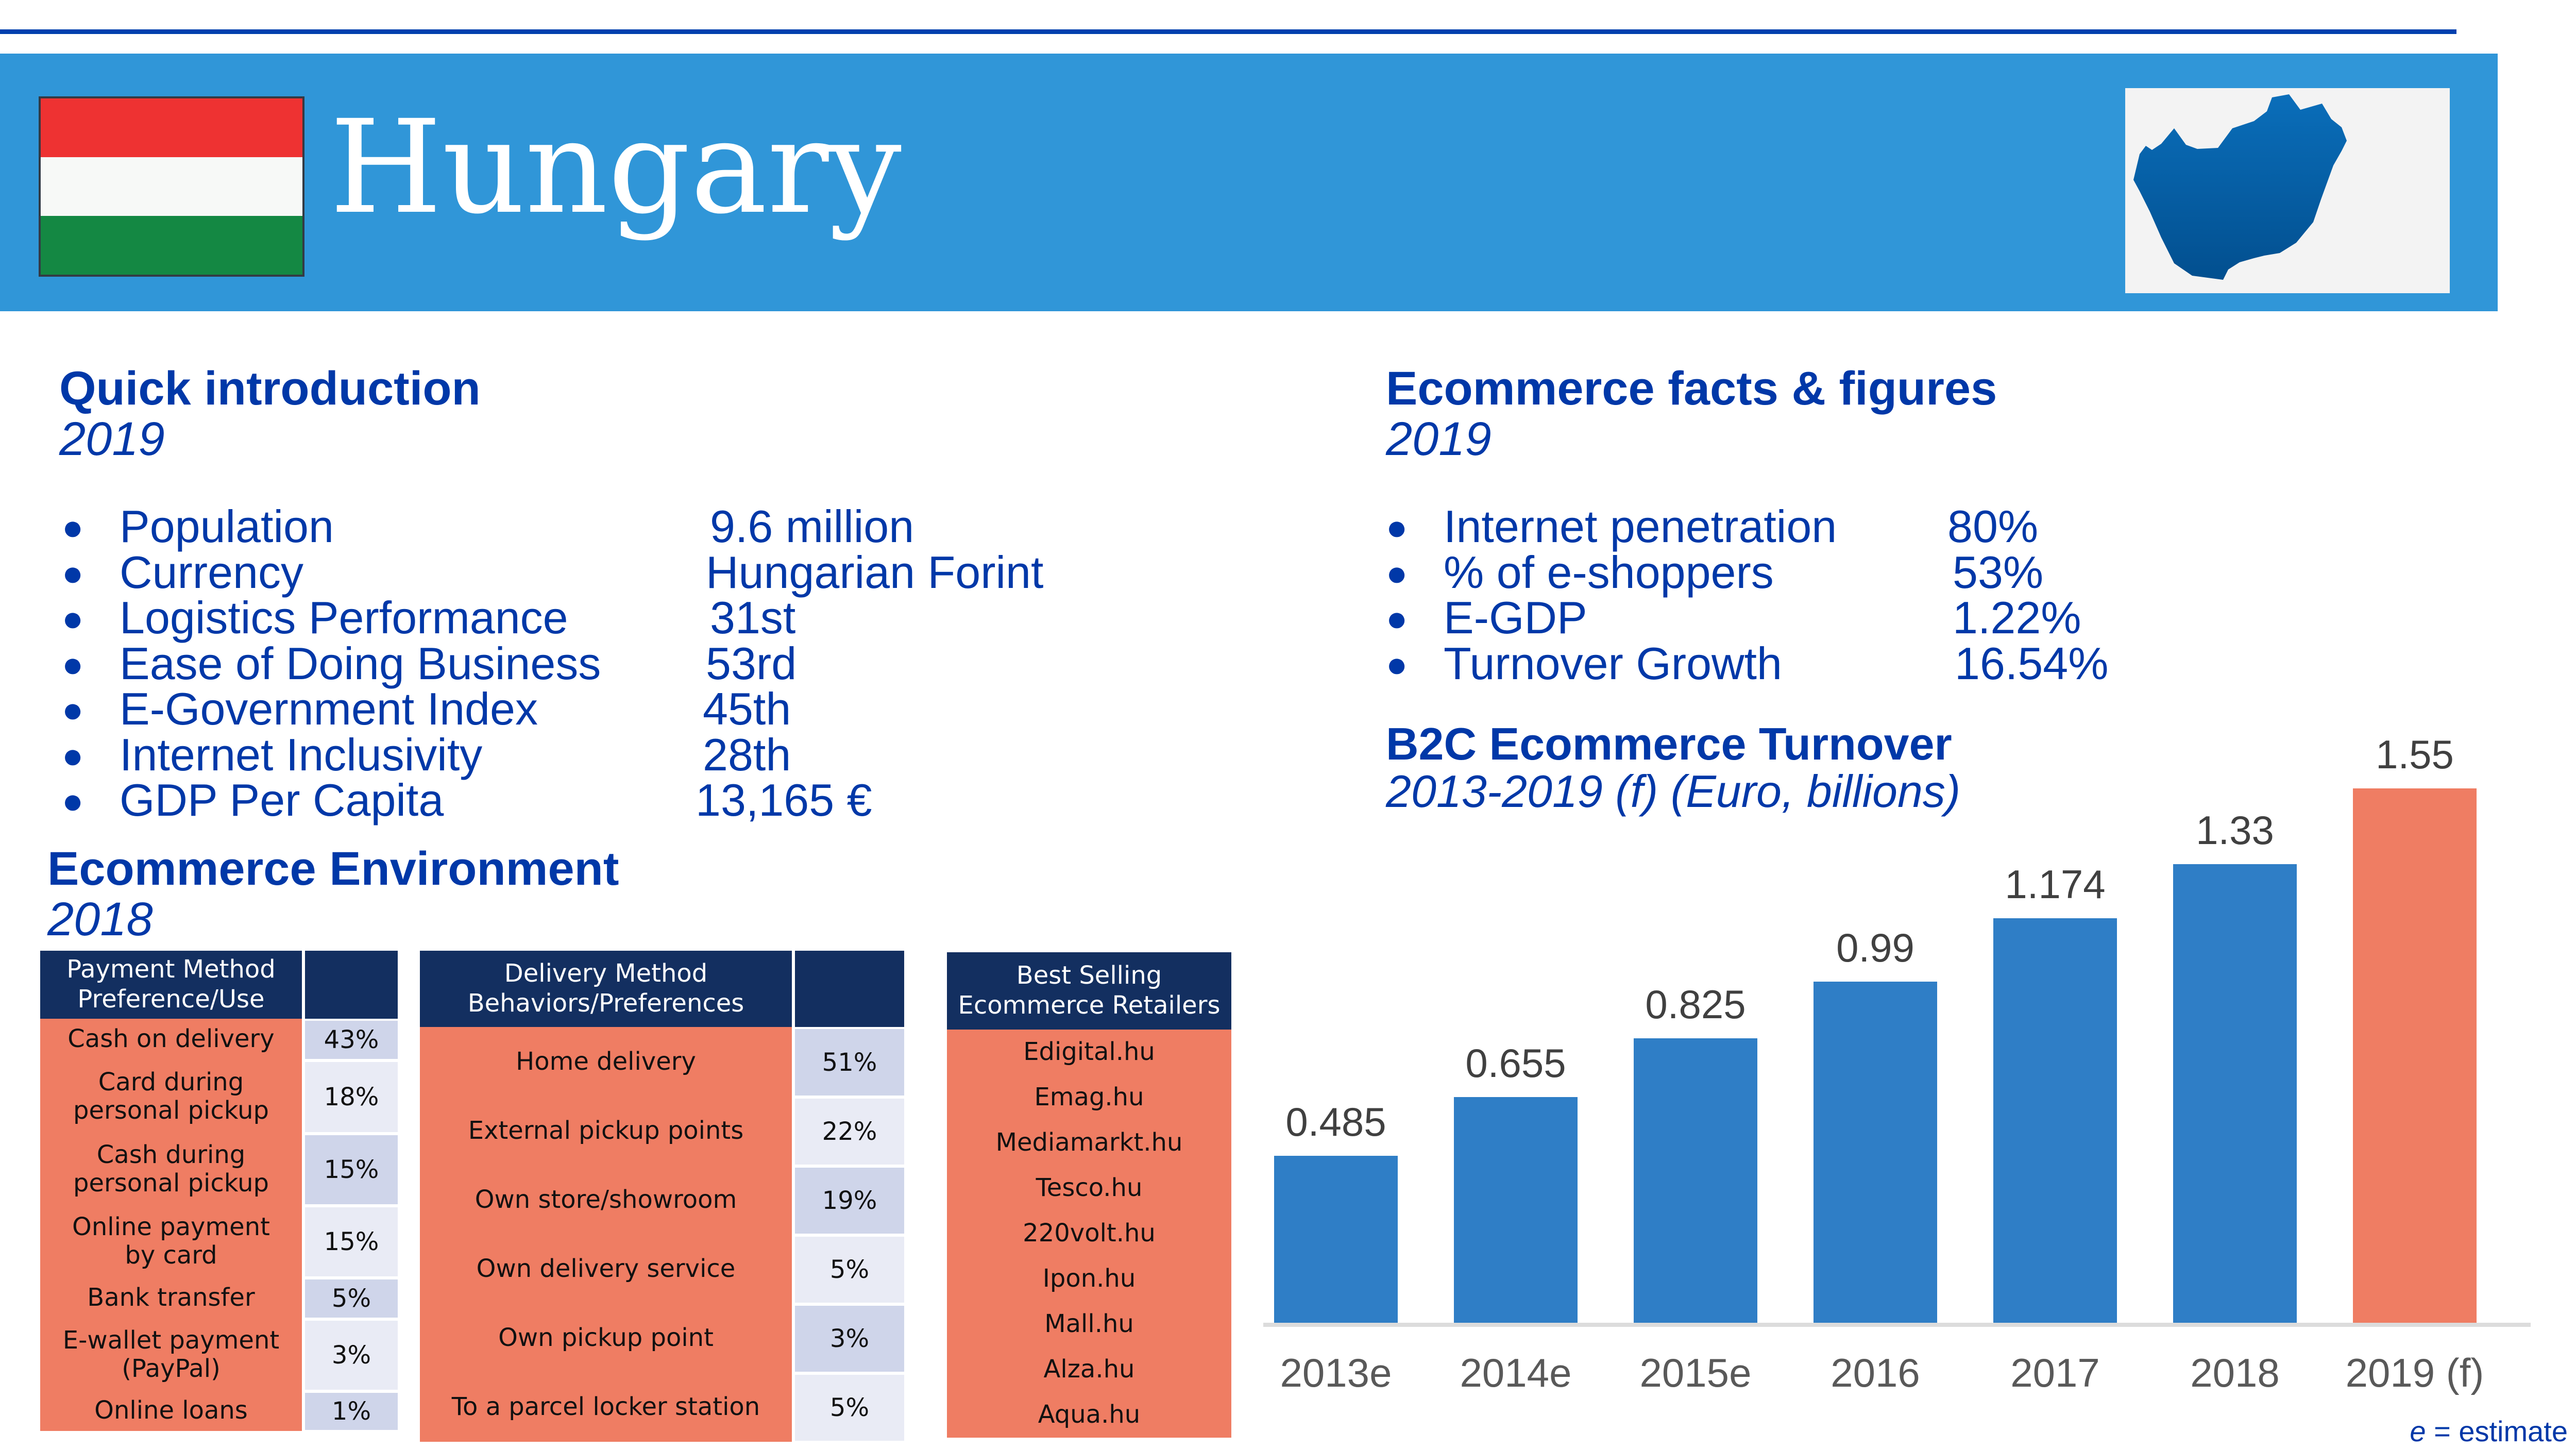  I want to click on bar-value-label: 0.655, so click(1515, 1063).